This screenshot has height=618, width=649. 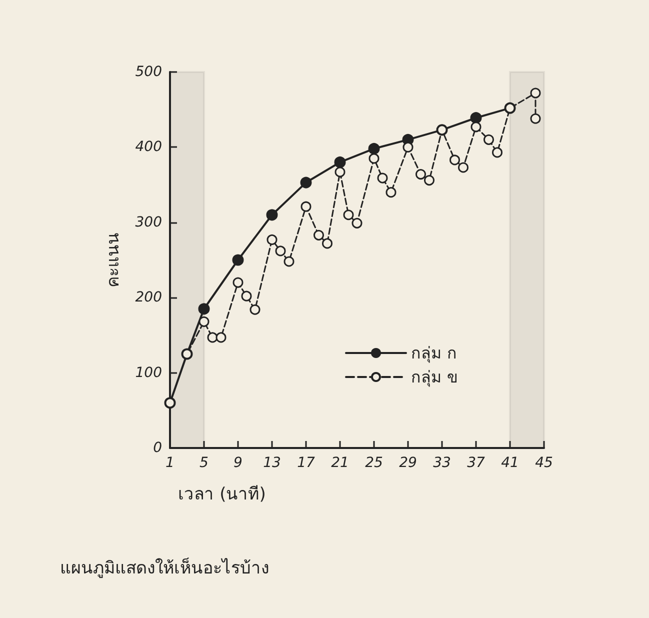 What do you see at coordinates (238, 463) in the screenshot?
I see `x-tick-label: 9` at bounding box center [238, 463].